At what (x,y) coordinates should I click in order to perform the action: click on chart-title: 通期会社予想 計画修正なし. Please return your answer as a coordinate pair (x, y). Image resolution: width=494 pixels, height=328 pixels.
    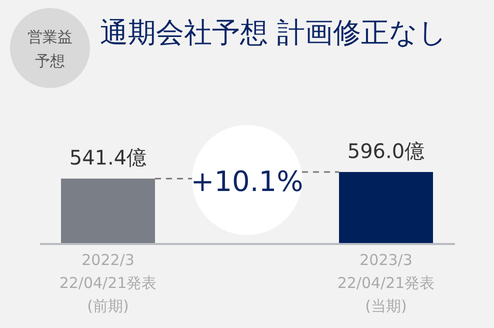
    Looking at the image, I should click on (273, 32).